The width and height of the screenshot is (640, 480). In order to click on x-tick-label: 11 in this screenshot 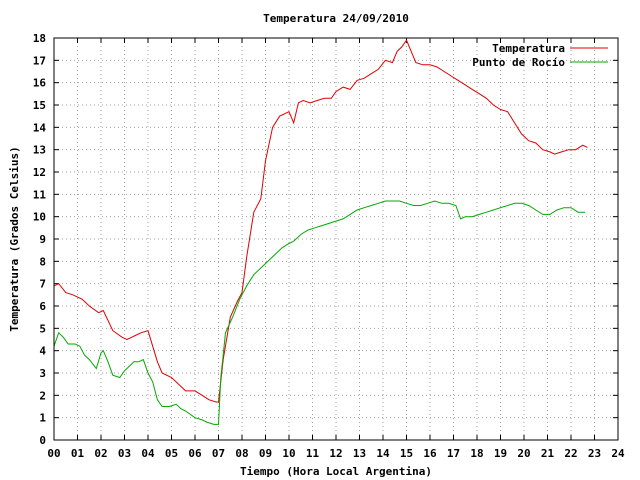, I will do `click(313, 453)`.